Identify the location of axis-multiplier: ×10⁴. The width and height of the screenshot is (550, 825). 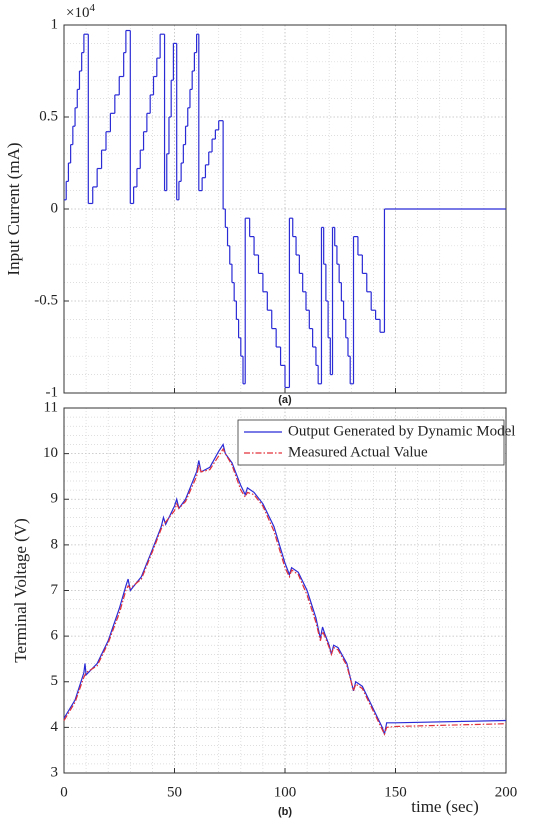
(80, 12).